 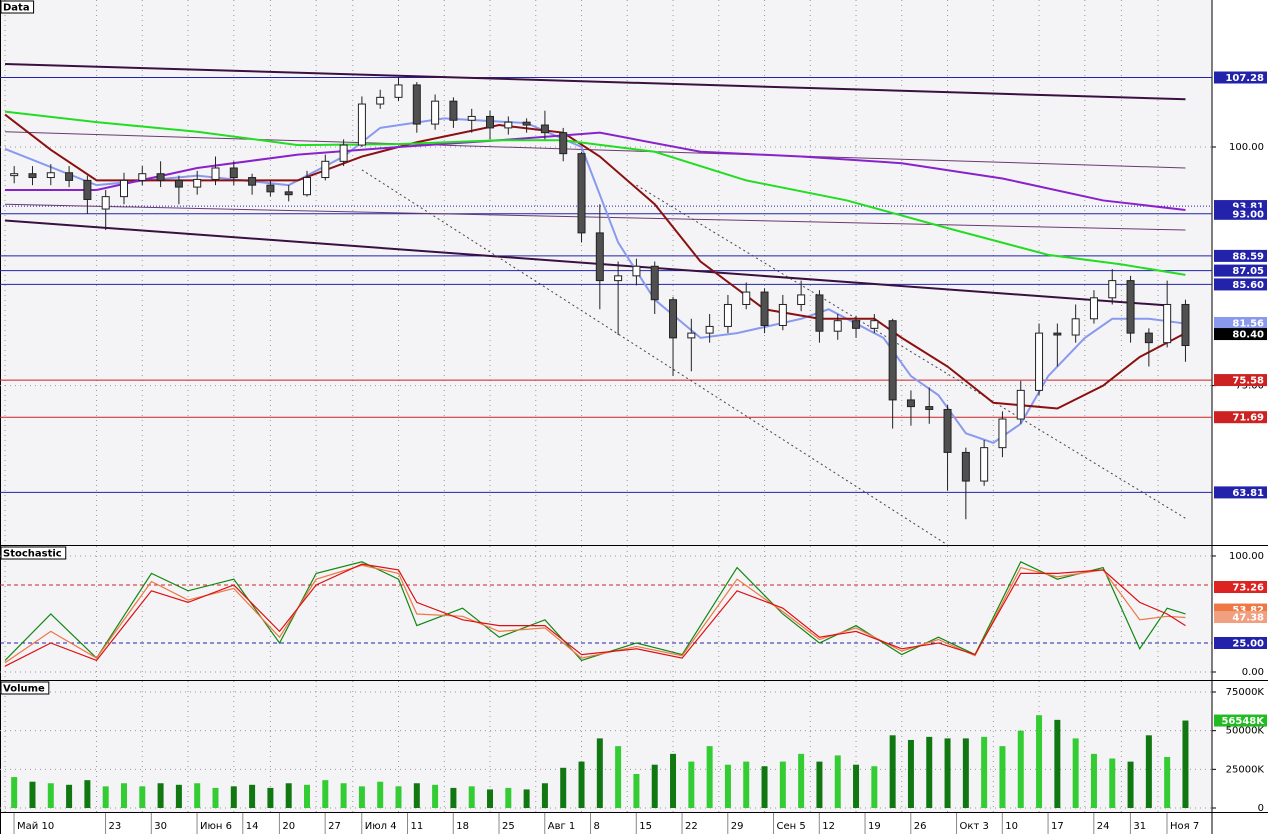 What do you see at coordinates (1248, 381) in the screenshot?
I see `axis-label: 75.58` at bounding box center [1248, 381].